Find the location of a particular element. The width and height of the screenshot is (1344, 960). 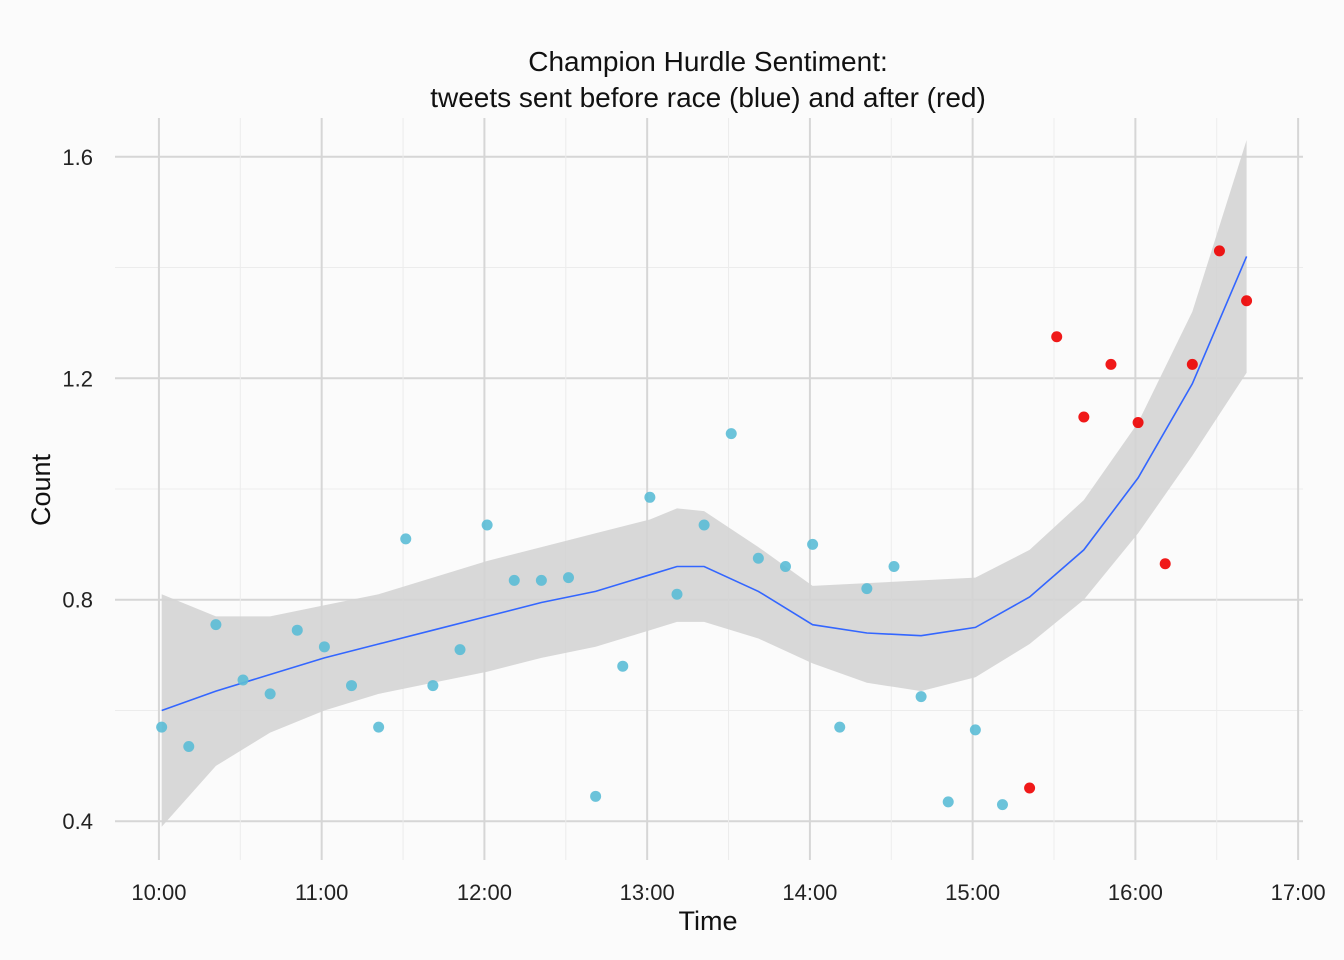

chart-title: Champion Hurdle Sentiment: is located at coordinates (708, 61).